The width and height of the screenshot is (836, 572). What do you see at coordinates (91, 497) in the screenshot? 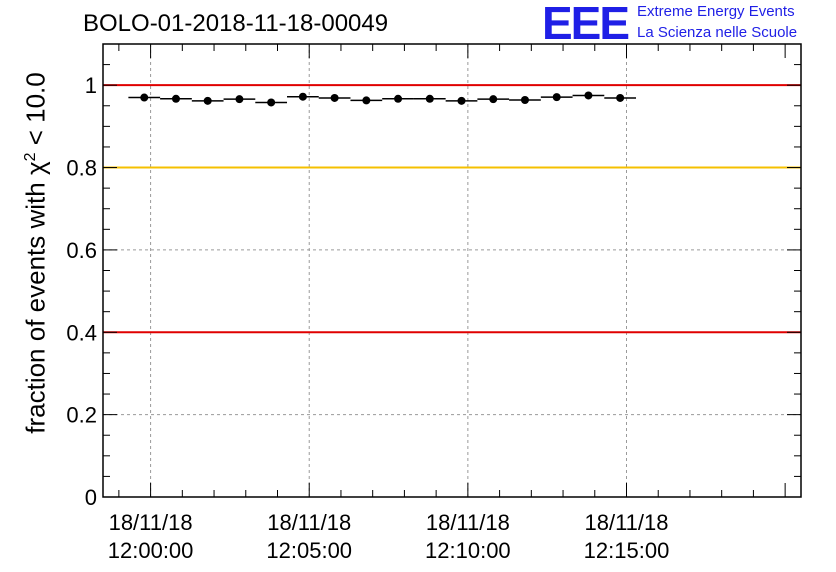
I see `y-tick-label: 0` at bounding box center [91, 497].